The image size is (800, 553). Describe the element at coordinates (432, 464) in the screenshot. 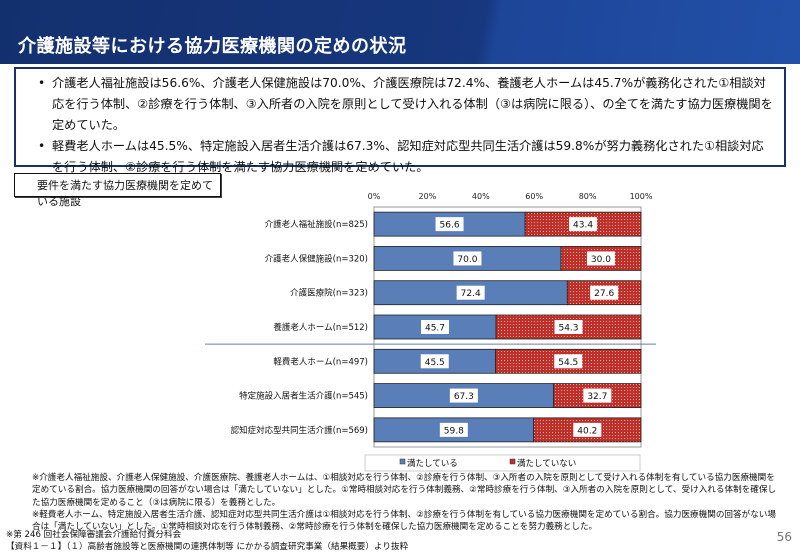

I see `legend-label: 満たしている` at that location.